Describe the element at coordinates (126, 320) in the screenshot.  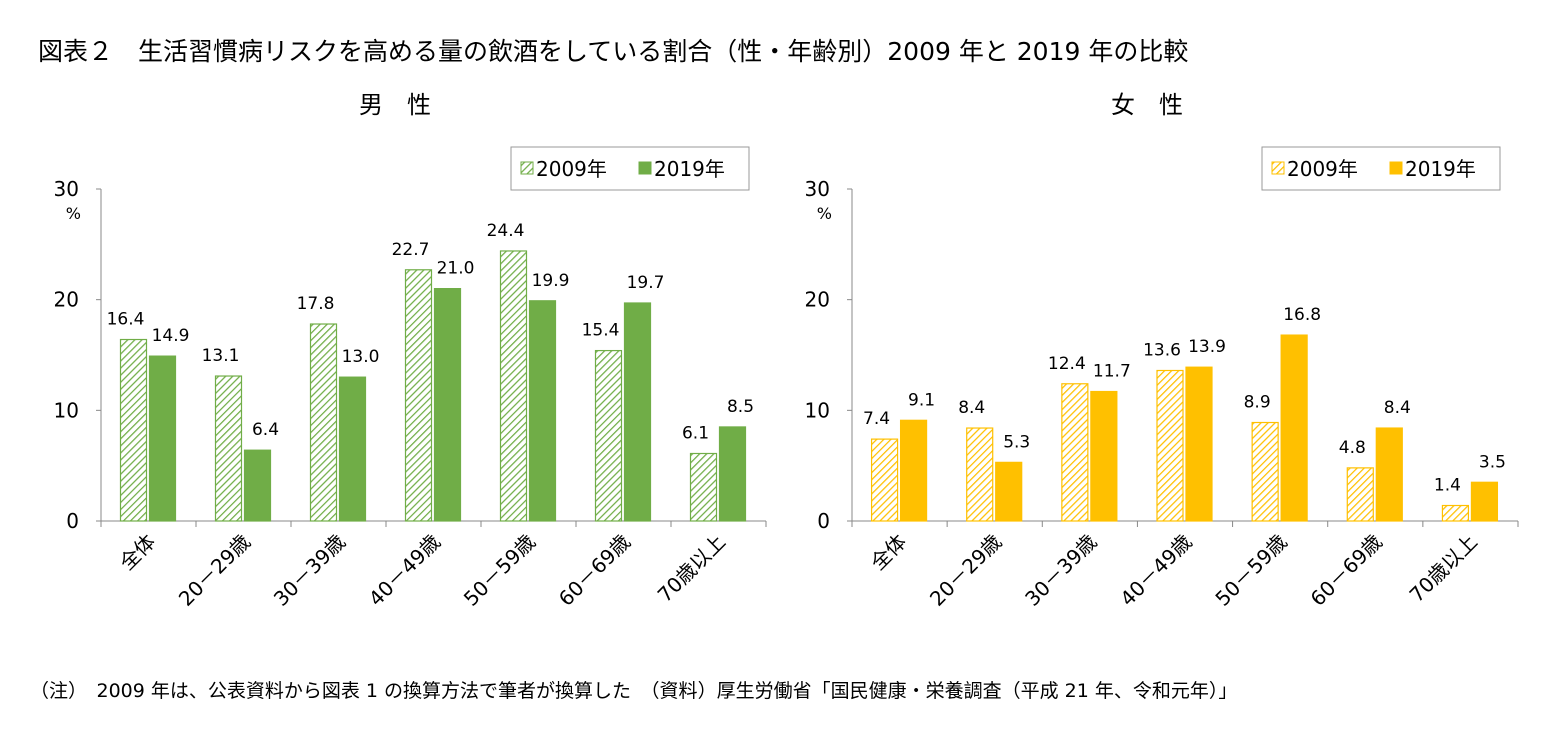
I see `data-label: 16.4` at that location.